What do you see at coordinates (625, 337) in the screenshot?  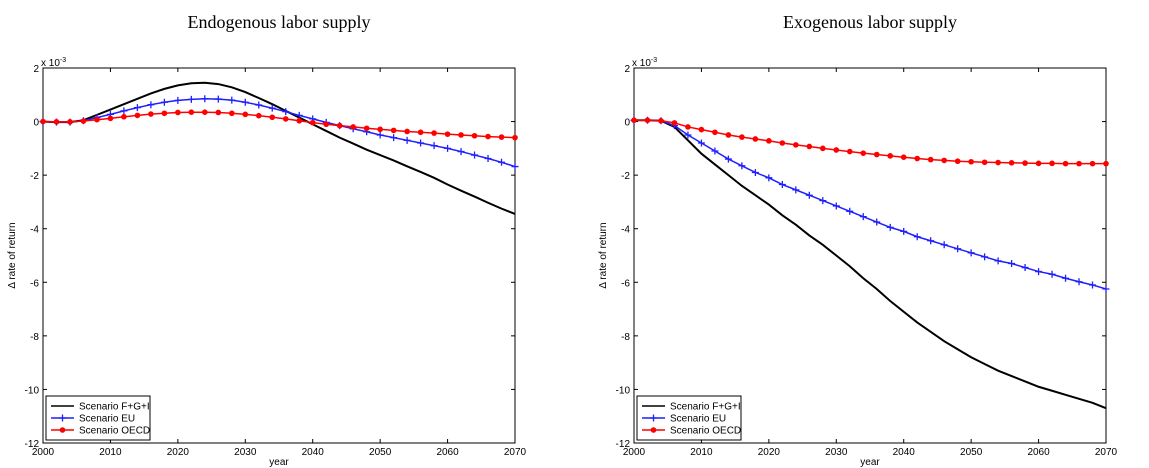 I see `y-tick-label: -8` at bounding box center [625, 337].